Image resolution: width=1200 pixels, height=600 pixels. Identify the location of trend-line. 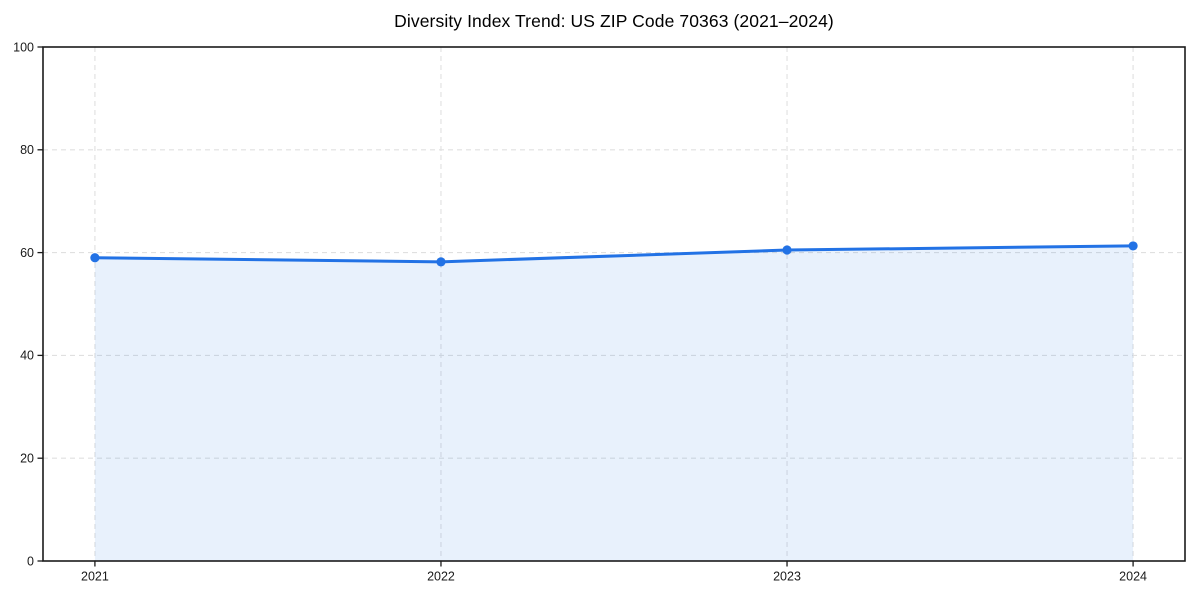
(614, 254).